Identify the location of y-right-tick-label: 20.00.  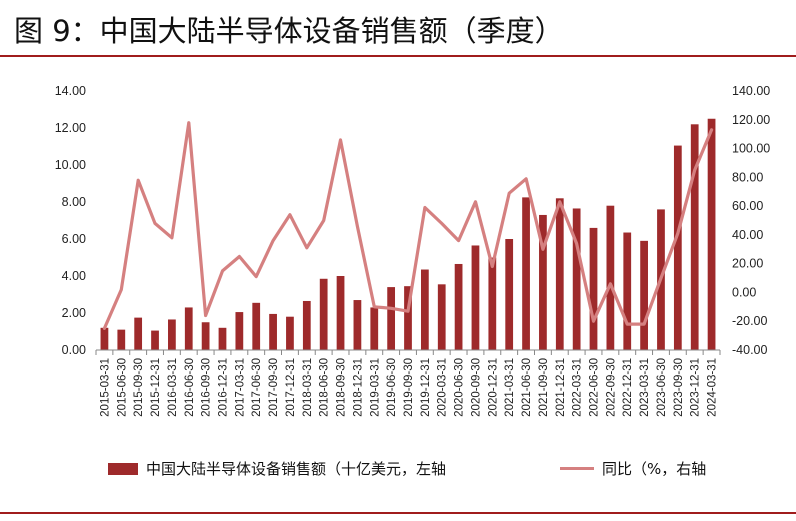
(747, 264).